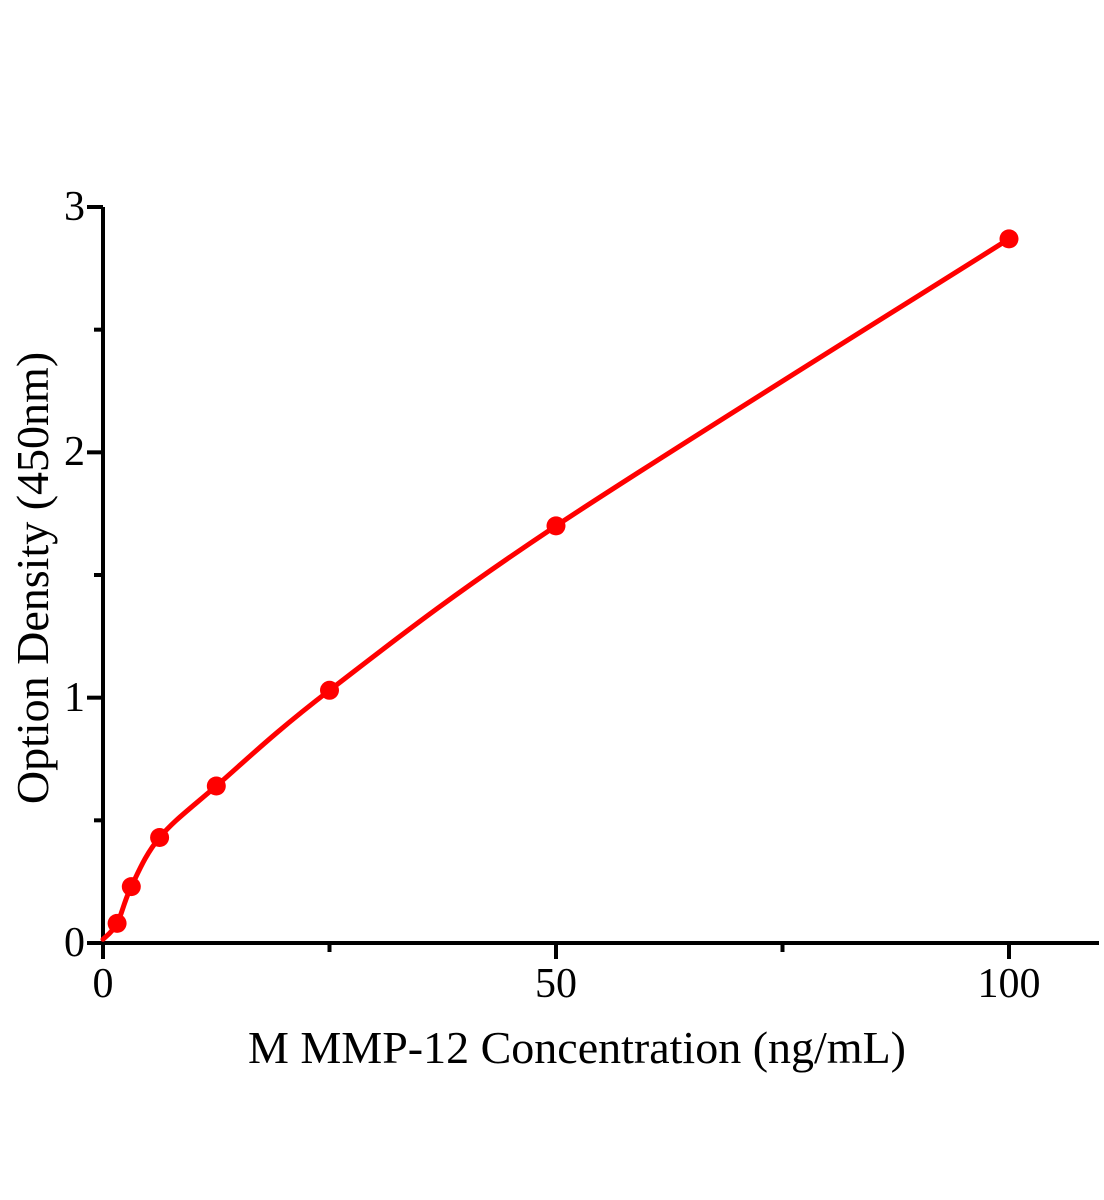 This screenshot has height=1200, width=1104. Describe the element at coordinates (1009, 984) in the screenshot. I see `x-tick-label: 100` at that location.